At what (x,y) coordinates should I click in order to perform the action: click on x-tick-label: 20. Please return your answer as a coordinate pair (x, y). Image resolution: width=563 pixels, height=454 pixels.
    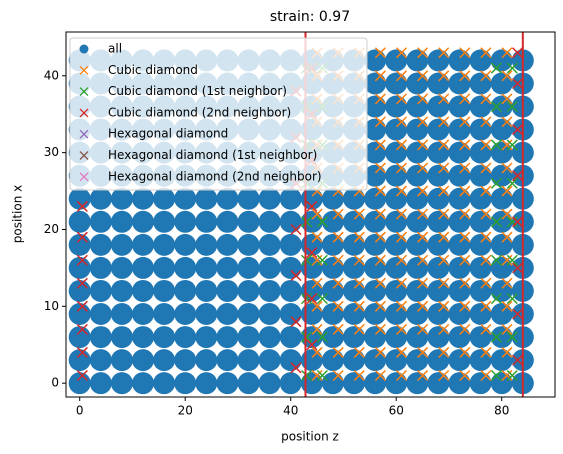
    Looking at the image, I should click on (185, 411).